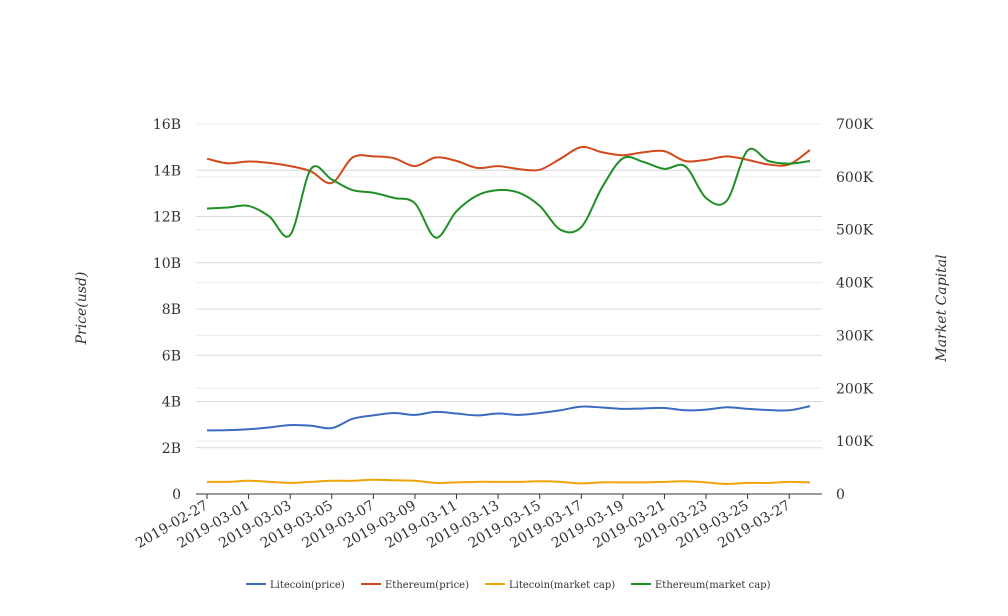 Image resolution: width=1008 pixels, height=616 pixels. I want to click on right-tick-label: 0, so click(840, 495).